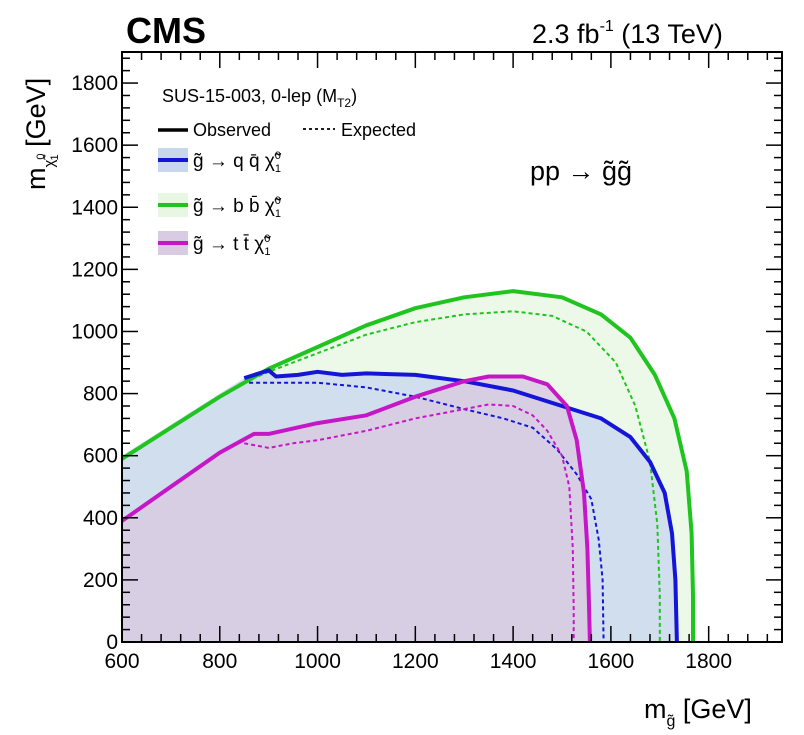 The height and width of the screenshot is (735, 804). What do you see at coordinates (100, 394) in the screenshot?
I see `y-tick-label: 800` at bounding box center [100, 394].